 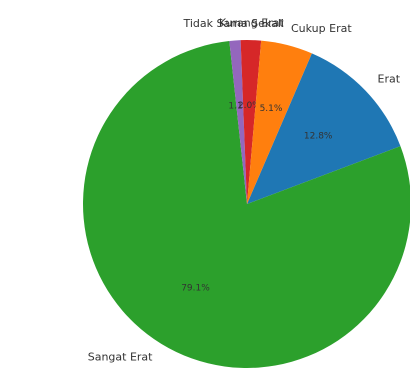 I want to click on slice-label-tidak-sama-sekali: Tidak Sama Sekali, so click(x=232, y=23).